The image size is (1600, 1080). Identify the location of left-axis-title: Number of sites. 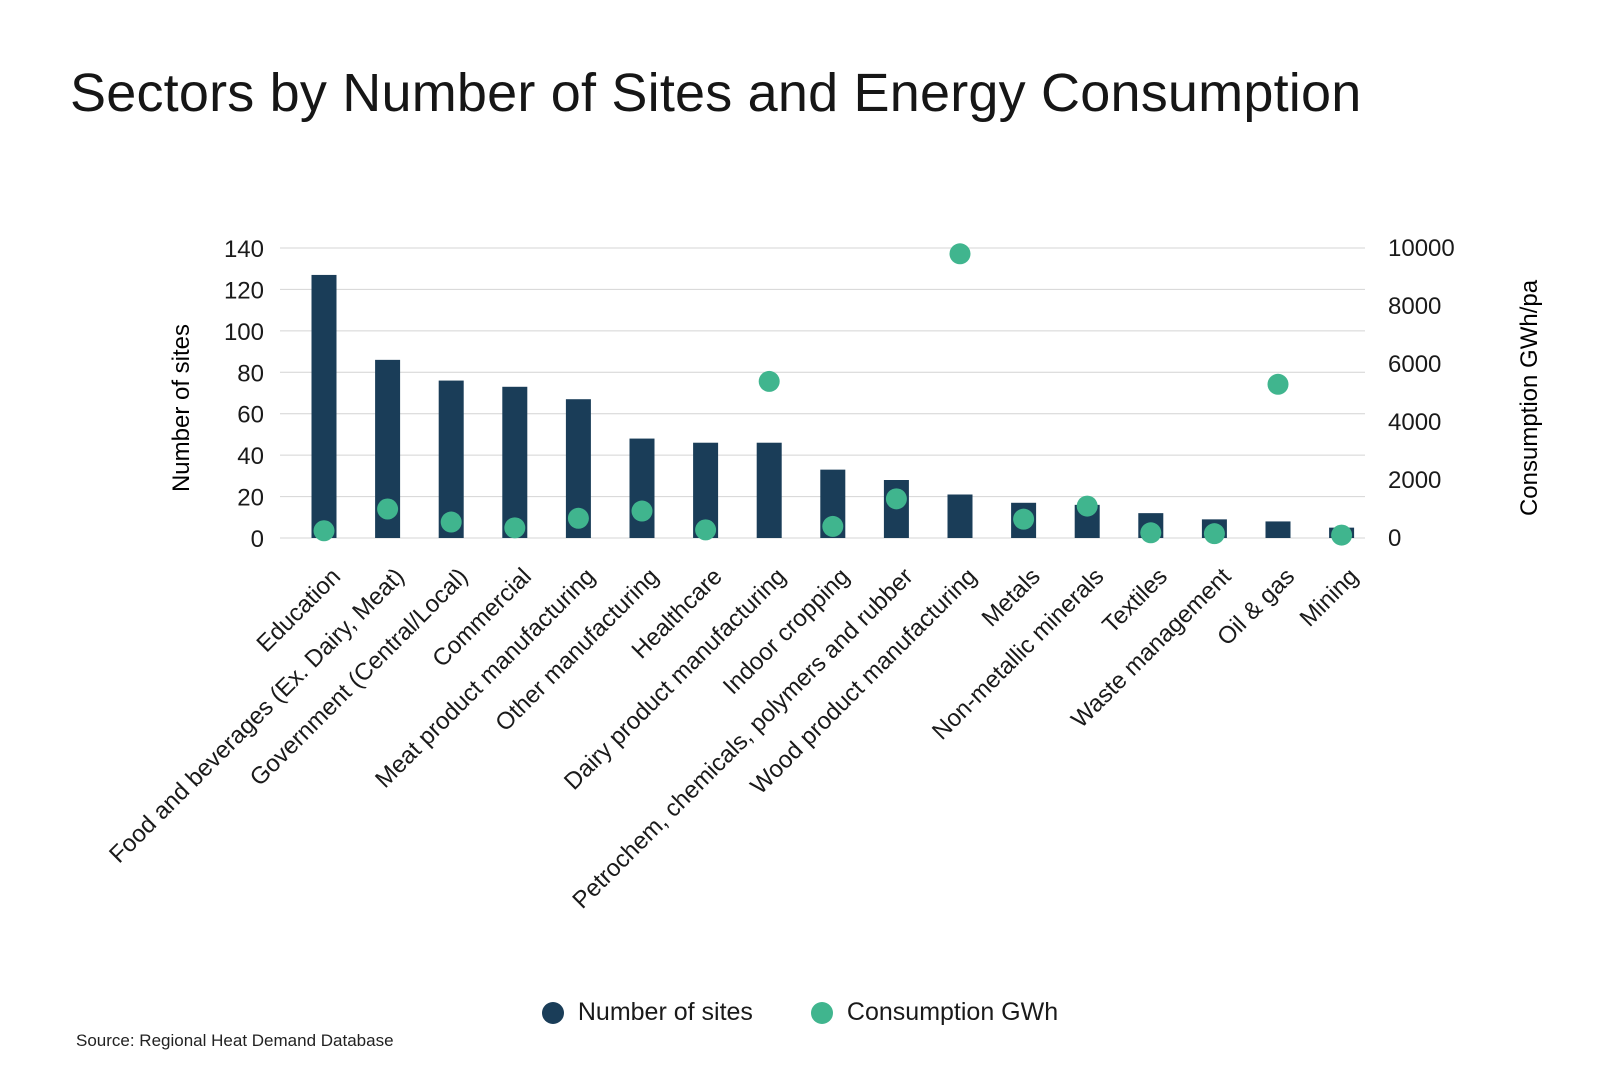
(181, 408).